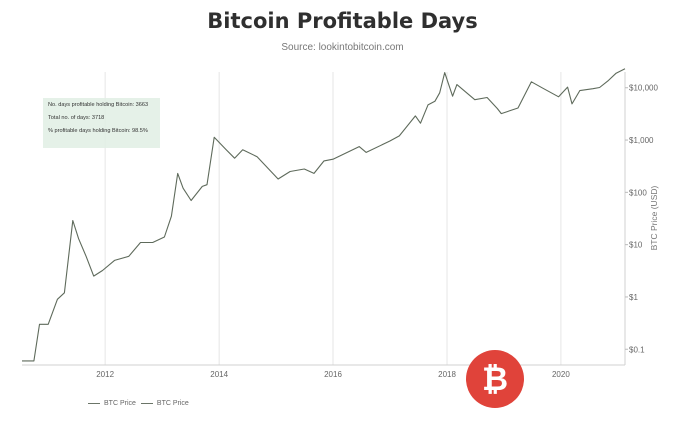 This screenshot has width=685, height=421. Describe the element at coordinates (641, 140) in the screenshot. I see `y-tick-label: $1,000` at that location.